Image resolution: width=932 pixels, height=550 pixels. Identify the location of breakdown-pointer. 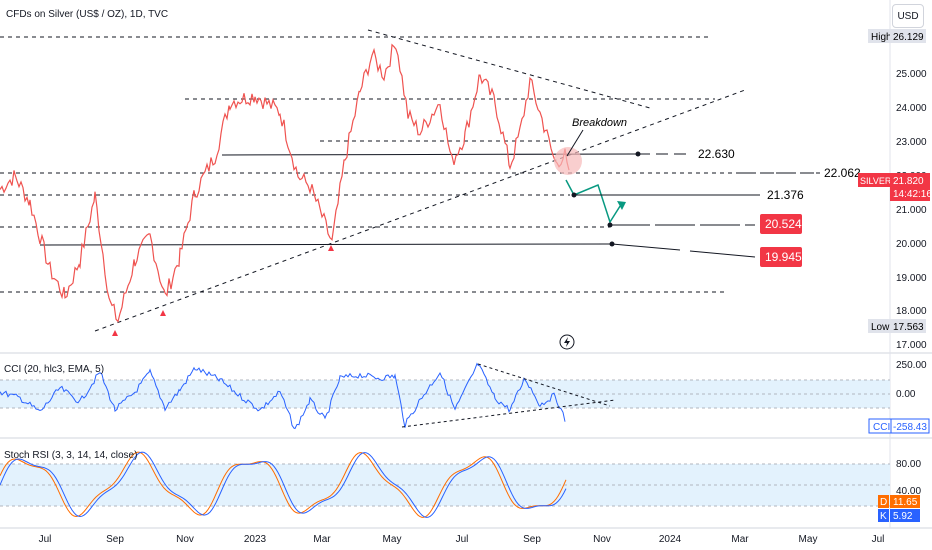
(575, 143).